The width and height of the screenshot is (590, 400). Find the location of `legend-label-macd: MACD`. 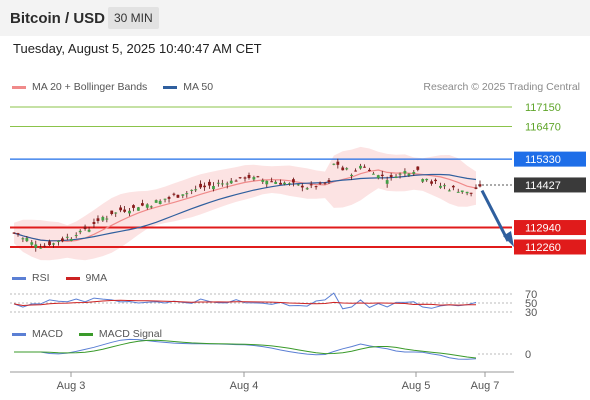

legend-label-macd: MACD is located at coordinates (47, 334).